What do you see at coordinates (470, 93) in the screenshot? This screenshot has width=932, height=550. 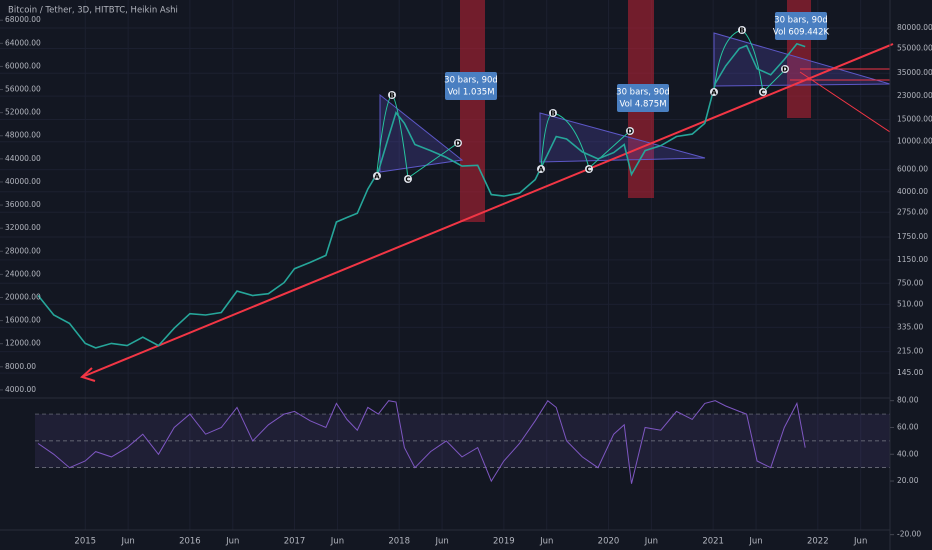 I see `callout-text: Vol 1.035M` at bounding box center [470, 93].